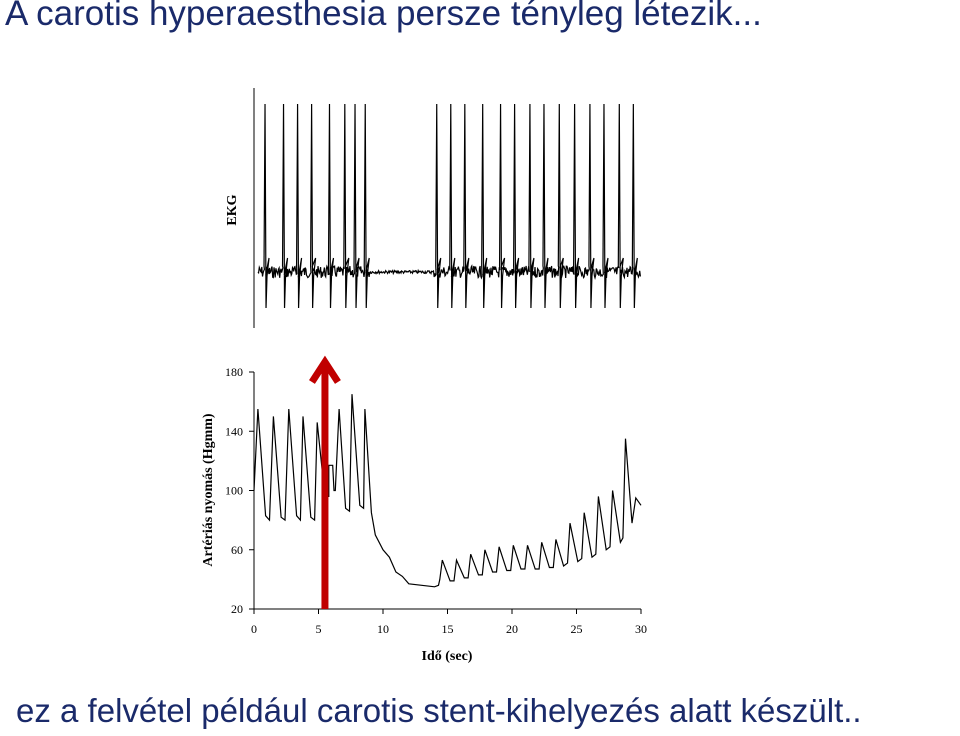  I want to click on bp-x-ticks: 0 5 10 15 20 25 30, so click(449, 622).